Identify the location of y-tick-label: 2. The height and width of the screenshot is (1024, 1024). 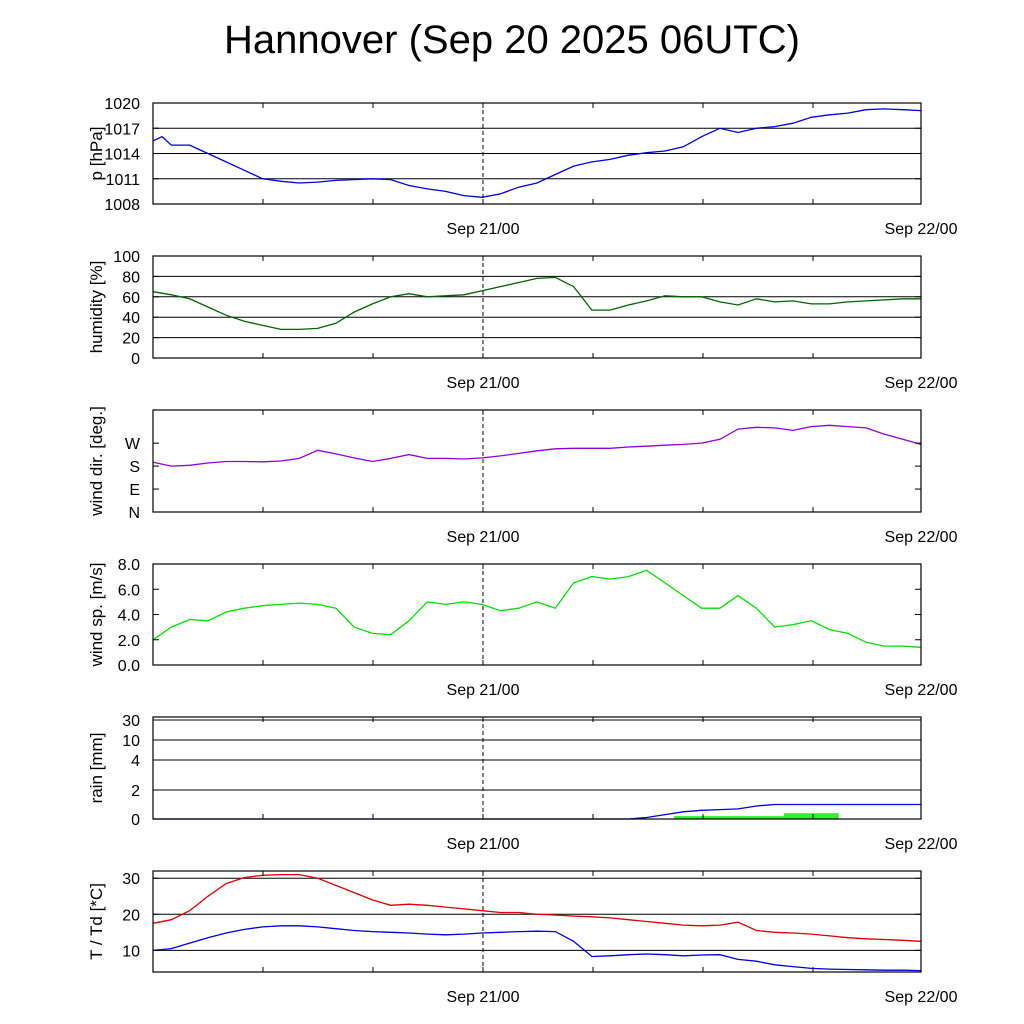
(135, 791).